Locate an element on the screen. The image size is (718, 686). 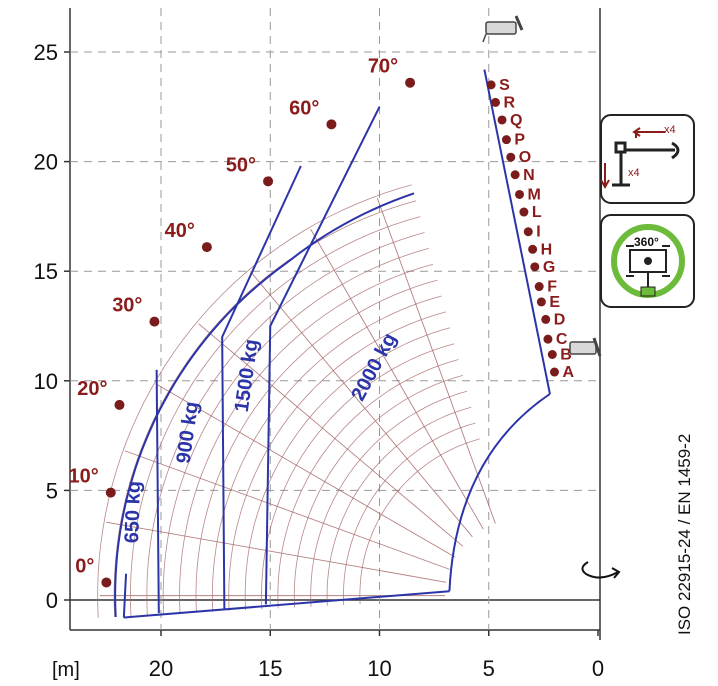
extension-letter-label: P is located at coordinates (519, 140).